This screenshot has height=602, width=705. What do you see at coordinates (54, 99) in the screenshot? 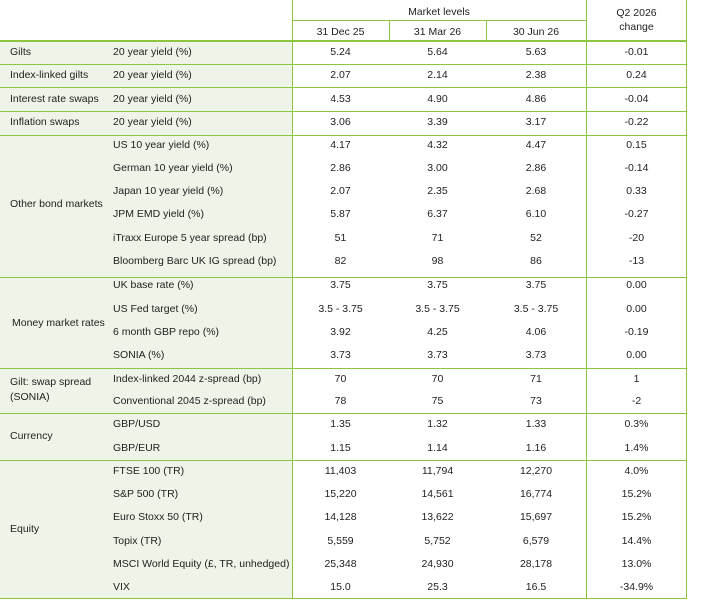
I see `row-category: Interest rate swaps` at bounding box center [54, 99].